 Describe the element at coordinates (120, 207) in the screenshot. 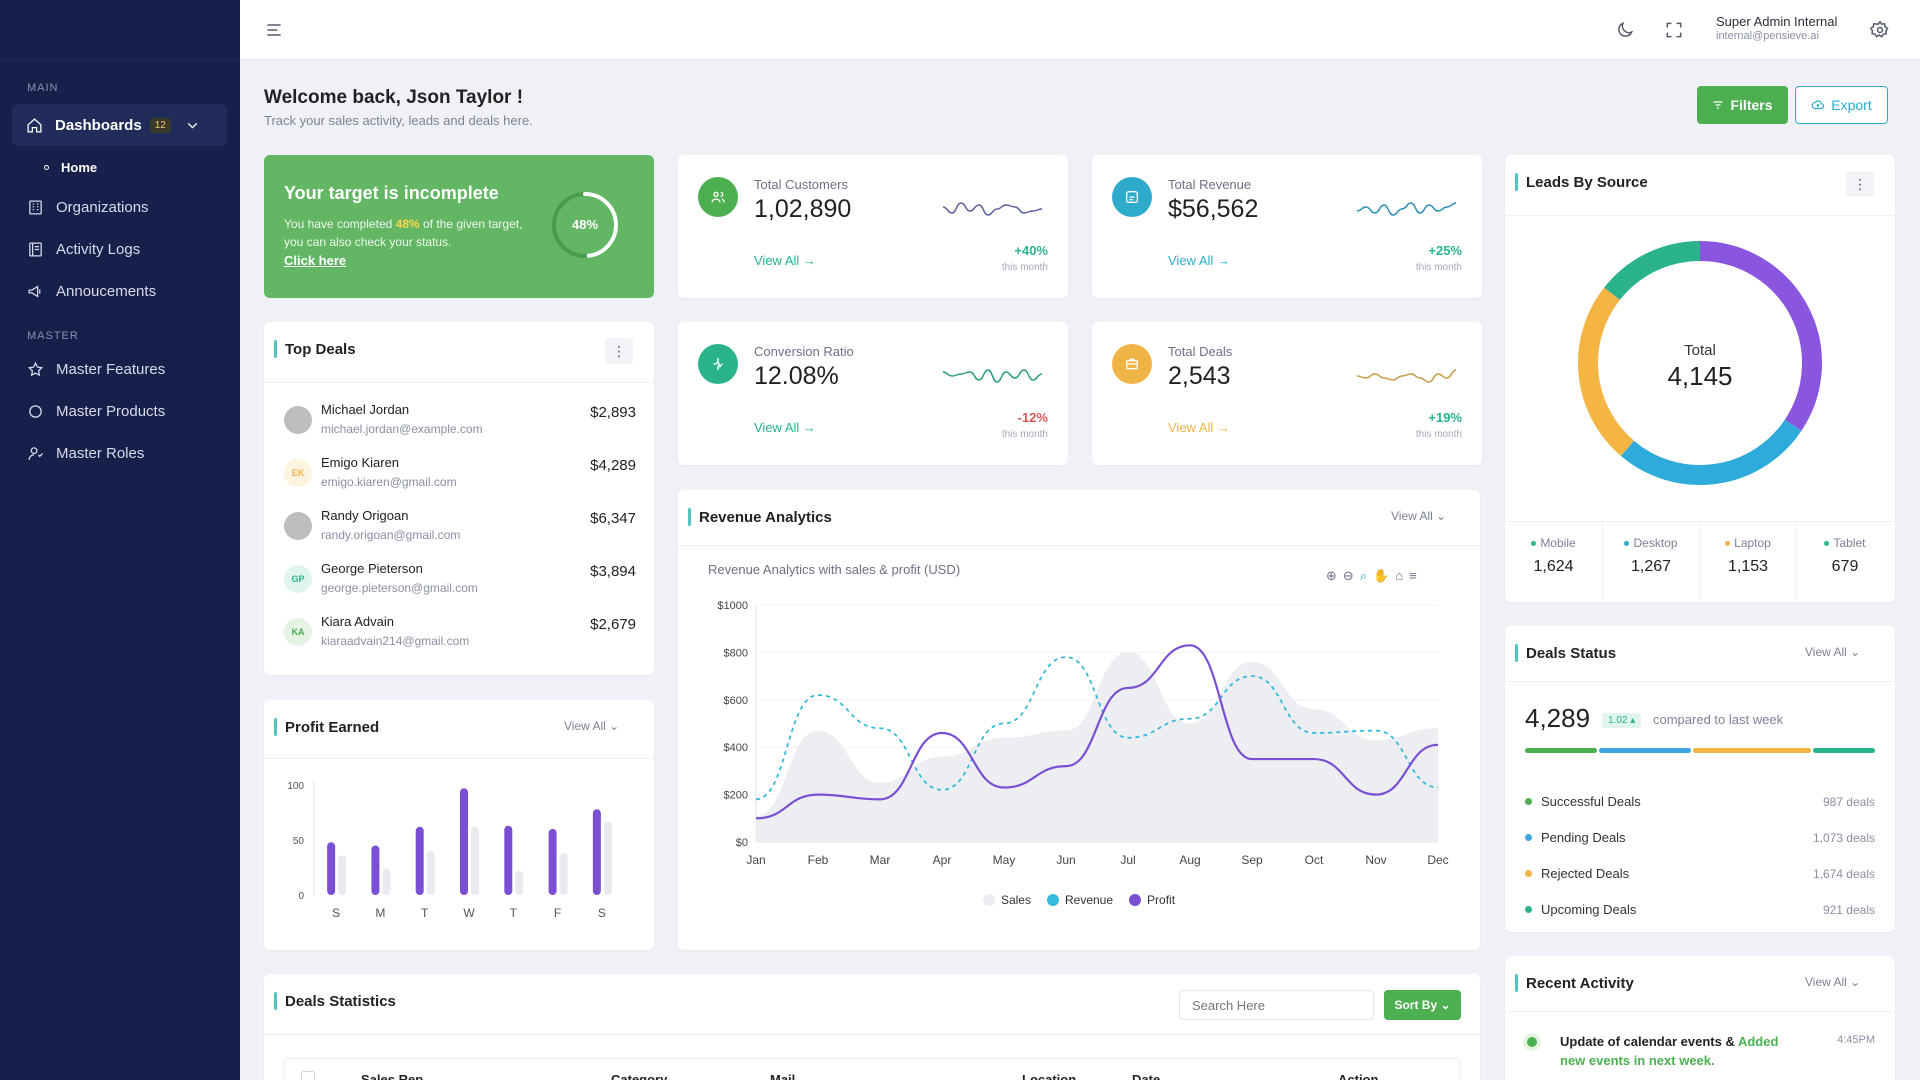

I see `sidebar-item-organizations: Organizations` at that location.